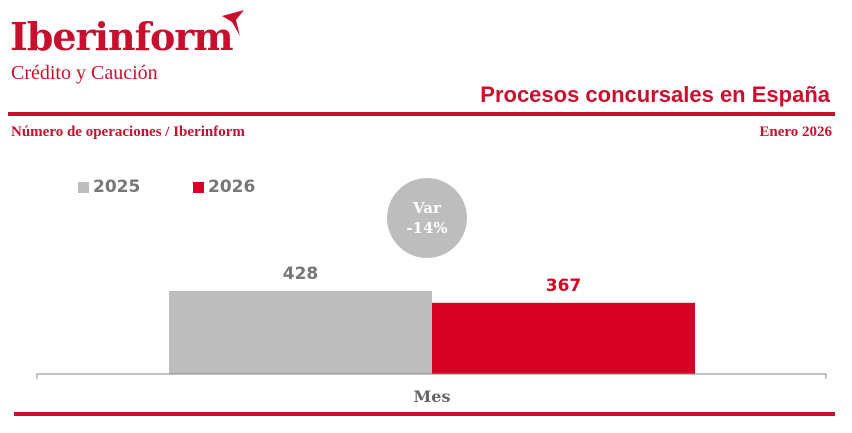 This screenshot has width=852, height=433. I want to click on legend-label: 2026, so click(232, 187).